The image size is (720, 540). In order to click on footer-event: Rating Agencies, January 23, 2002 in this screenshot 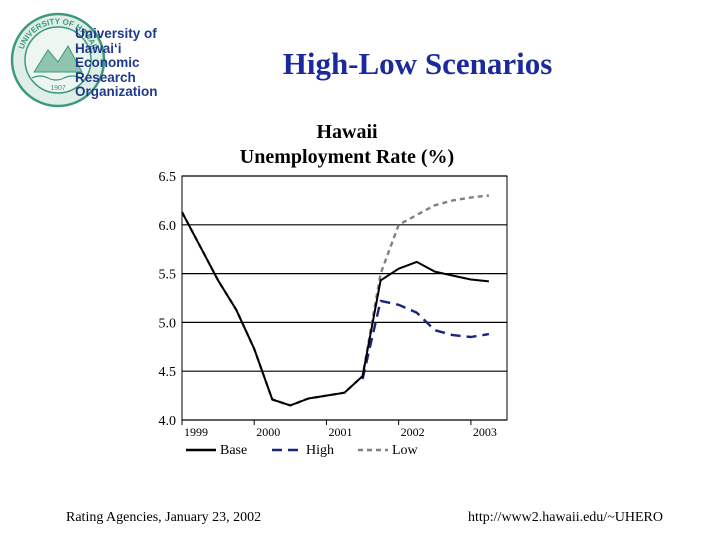, I will do `click(164, 517)`.